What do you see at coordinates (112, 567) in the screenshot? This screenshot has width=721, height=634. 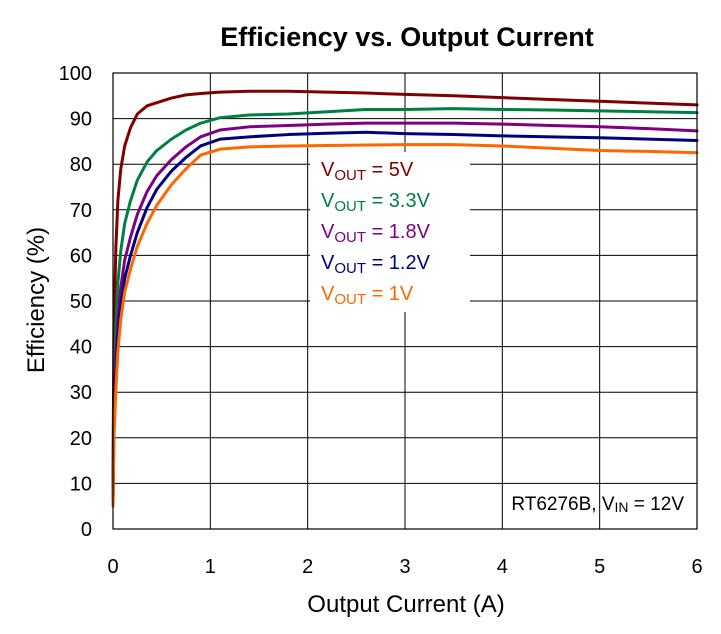 I see `x-tick-label: 0` at bounding box center [112, 567].